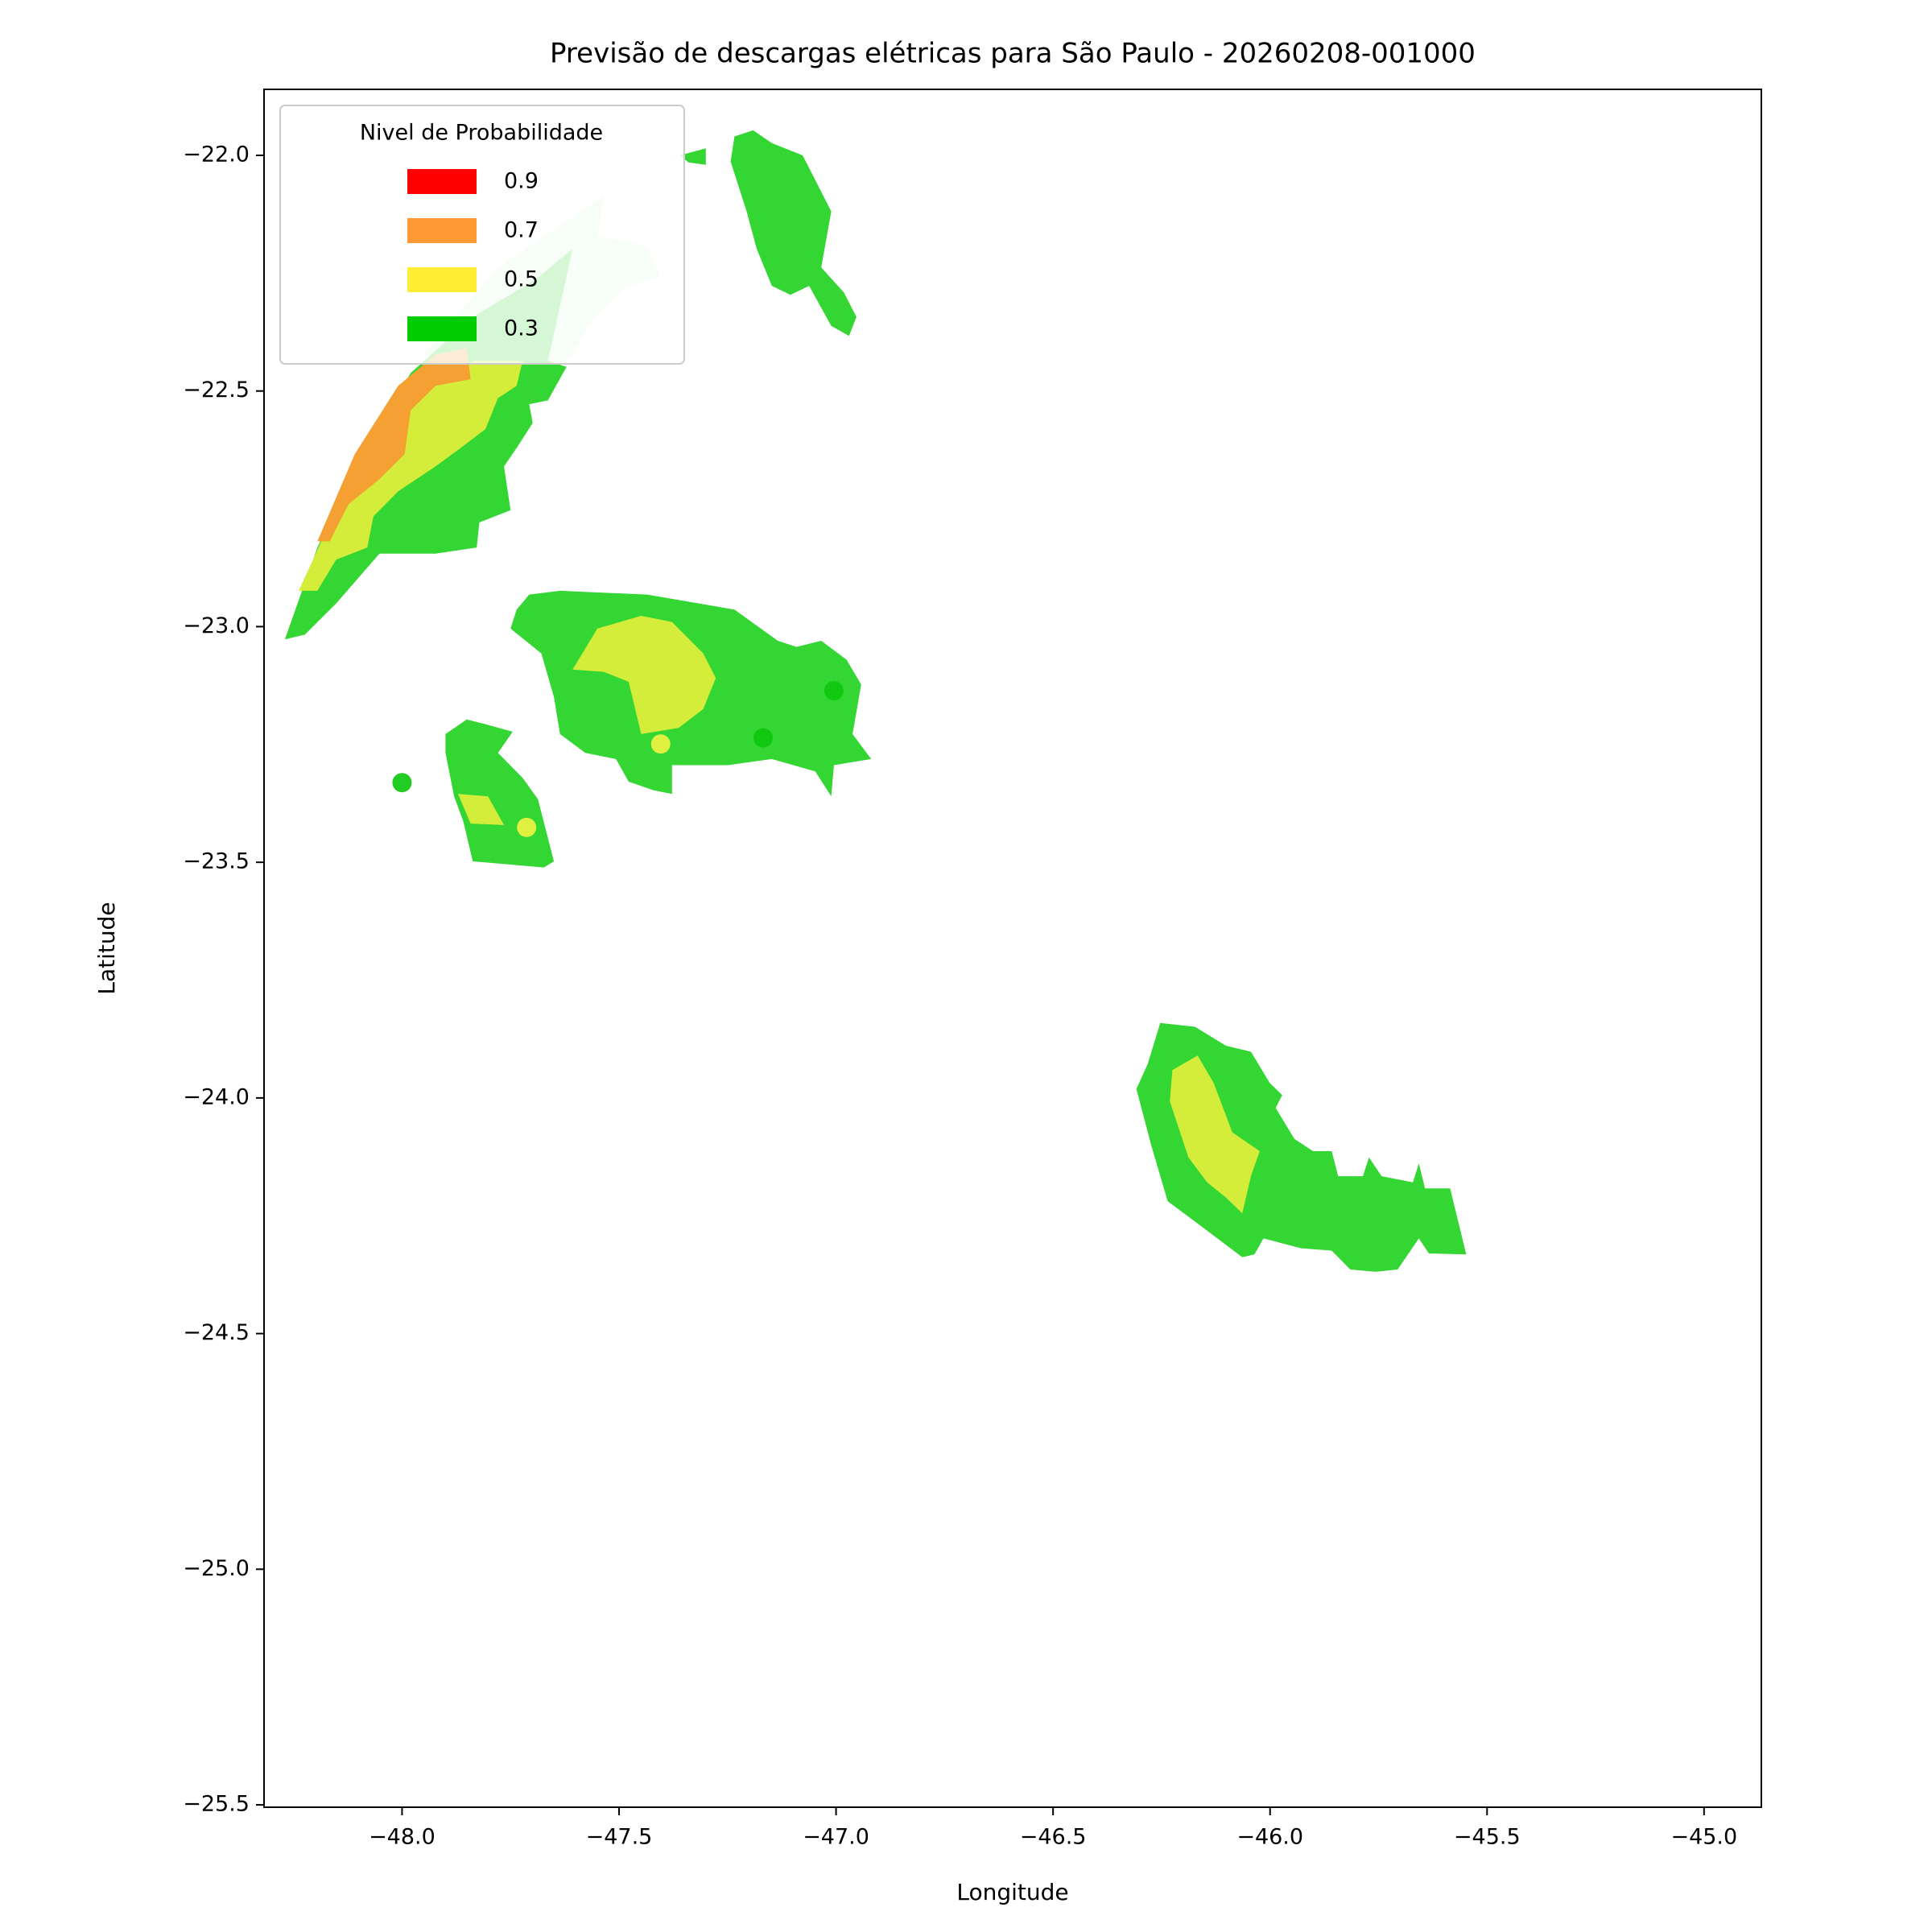 The image size is (1932, 1932). What do you see at coordinates (1053, 1837) in the screenshot?
I see `x-tick-label: −46.5` at bounding box center [1053, 1837].